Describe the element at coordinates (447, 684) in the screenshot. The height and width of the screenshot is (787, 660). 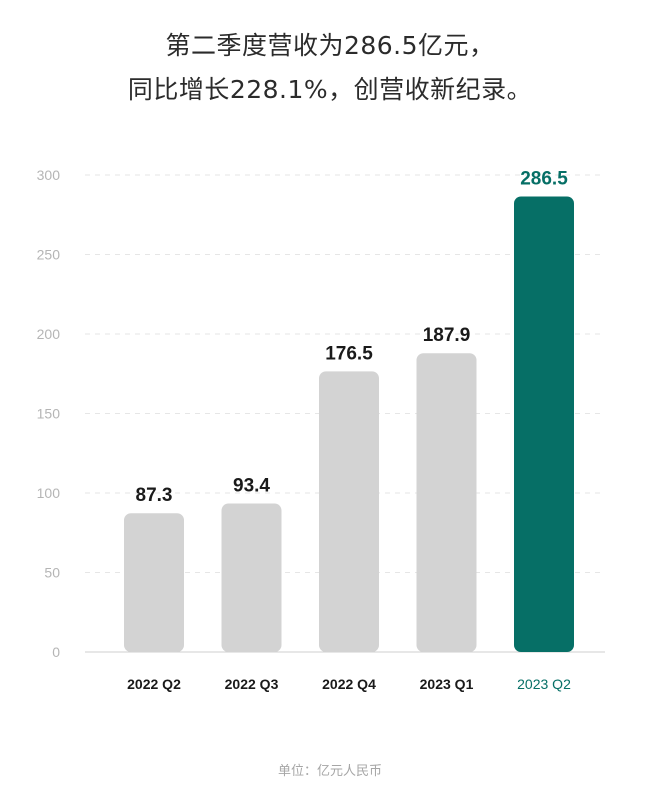
I see `x-tick-label: 2023 Q1` at that location.